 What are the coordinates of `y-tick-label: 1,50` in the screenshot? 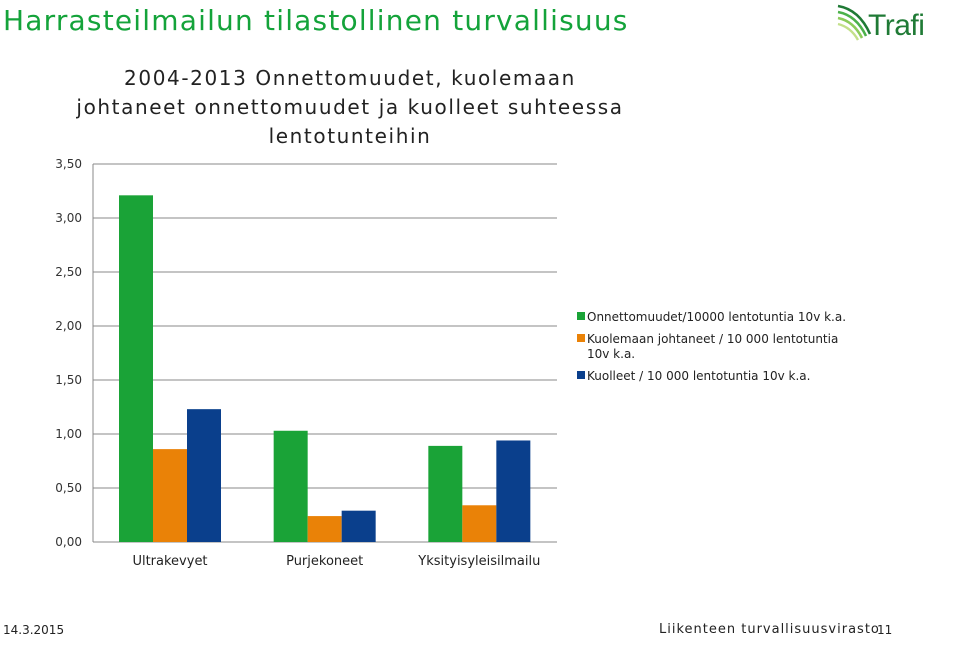 It's located at (68, 380).